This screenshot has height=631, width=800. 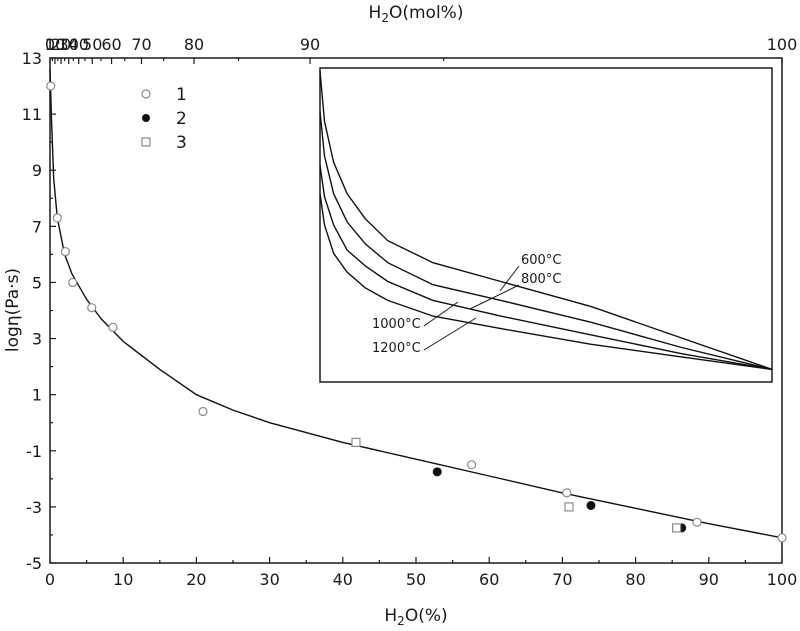 I want to click on top-tick-label: 30, so click(x=69, y=44).